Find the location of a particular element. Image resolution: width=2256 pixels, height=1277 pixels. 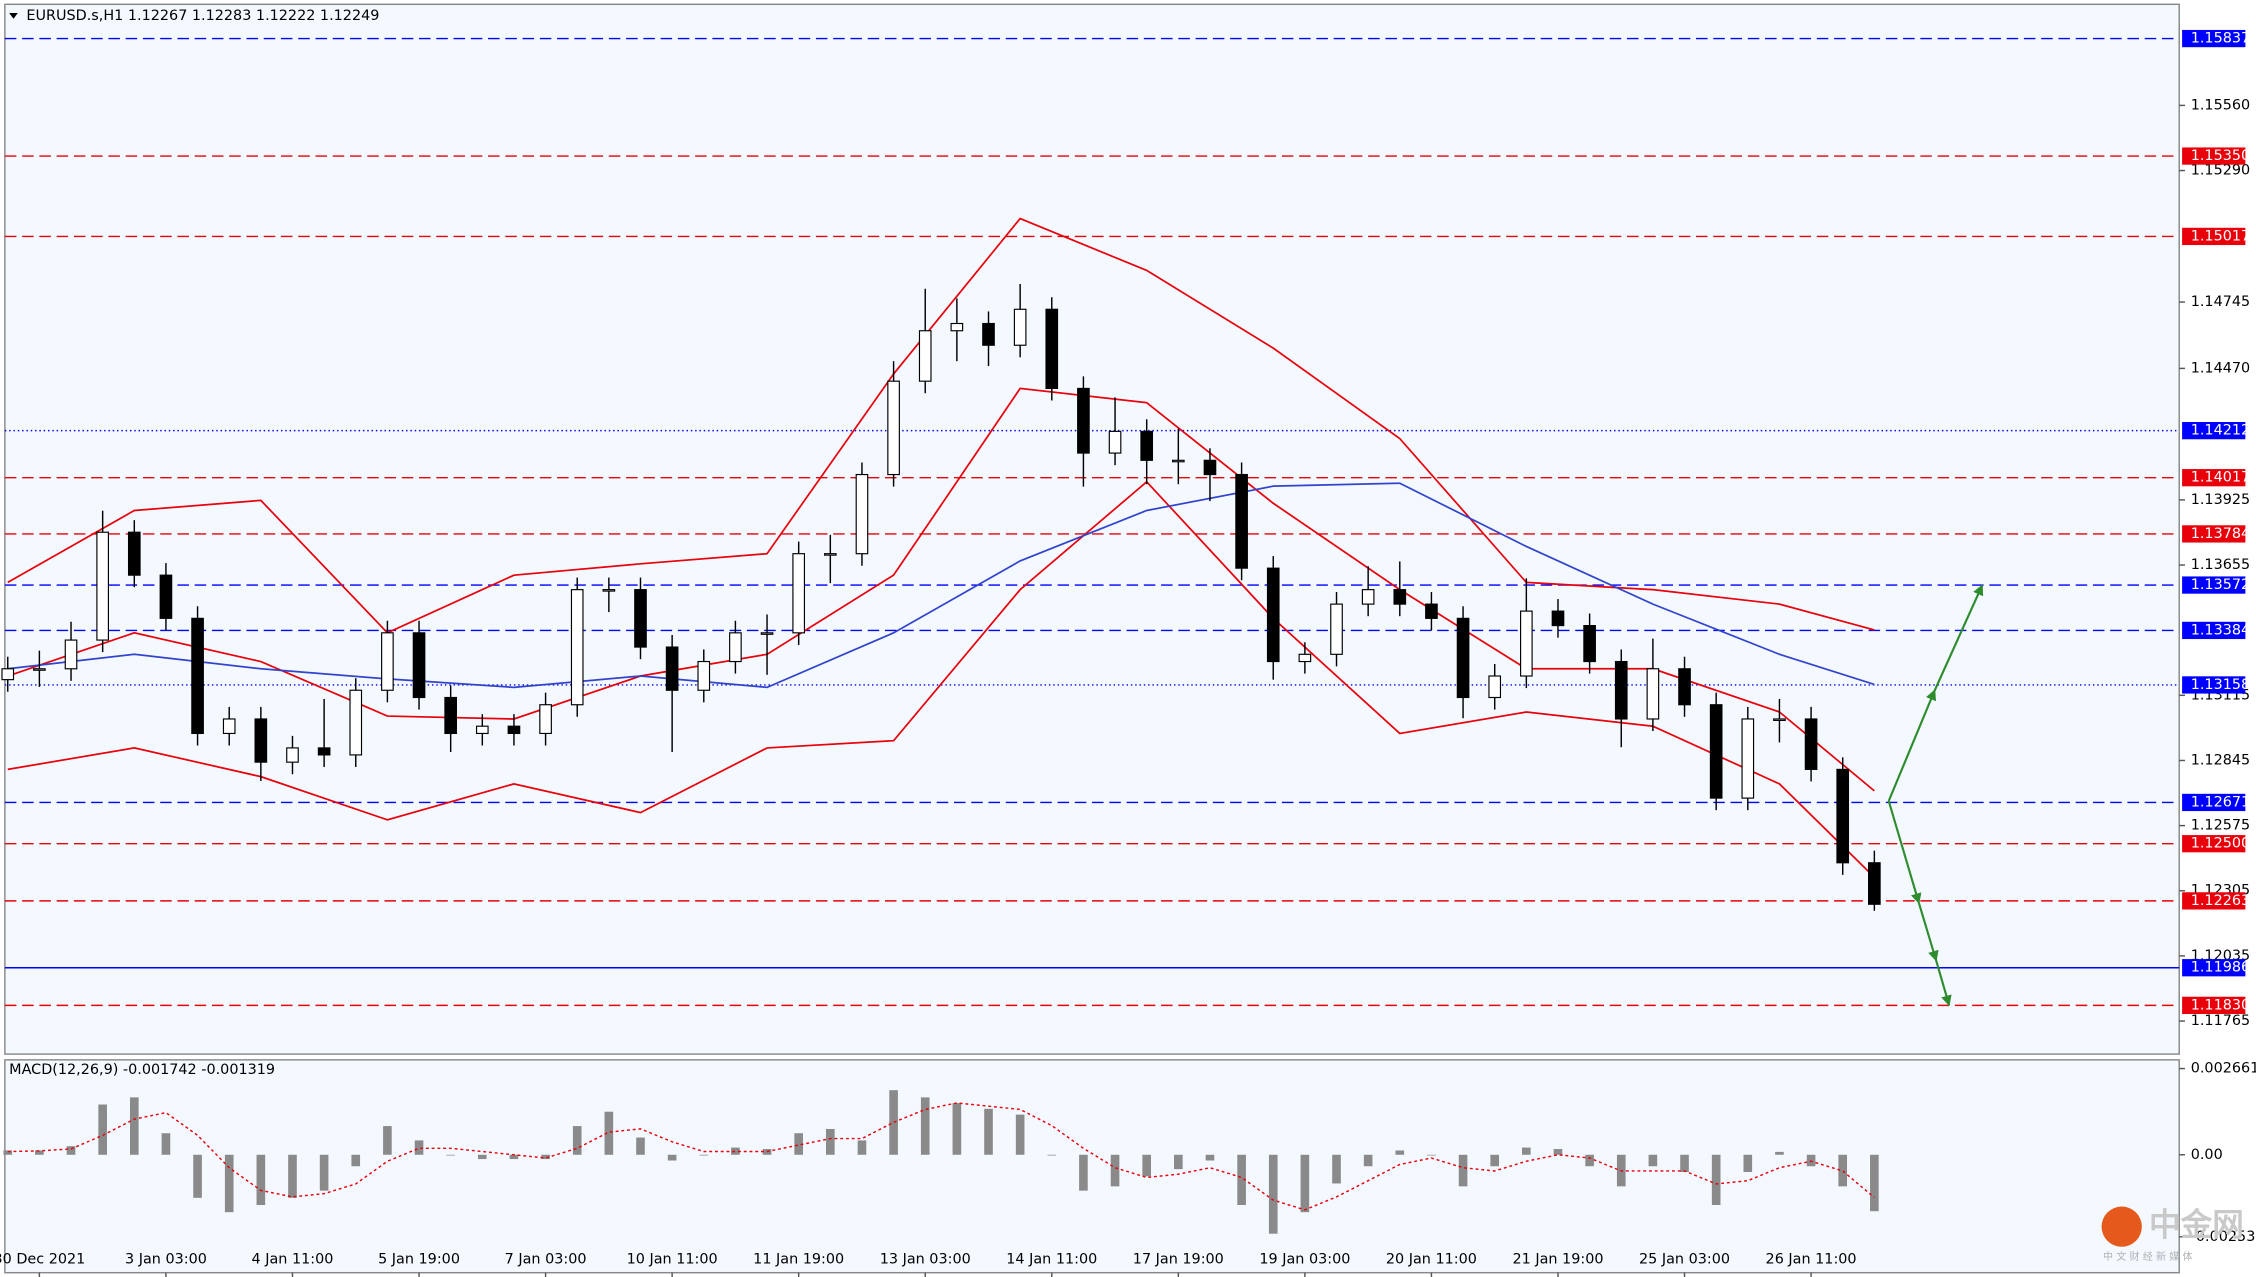

arrow-up is located at coordinates (1958, 637).